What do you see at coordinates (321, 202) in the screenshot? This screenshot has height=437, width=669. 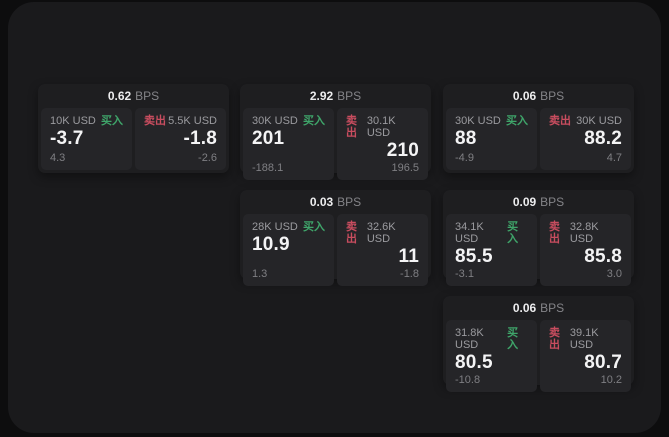 I see `spread-value: 0.03` at bounding box center [321, 202].